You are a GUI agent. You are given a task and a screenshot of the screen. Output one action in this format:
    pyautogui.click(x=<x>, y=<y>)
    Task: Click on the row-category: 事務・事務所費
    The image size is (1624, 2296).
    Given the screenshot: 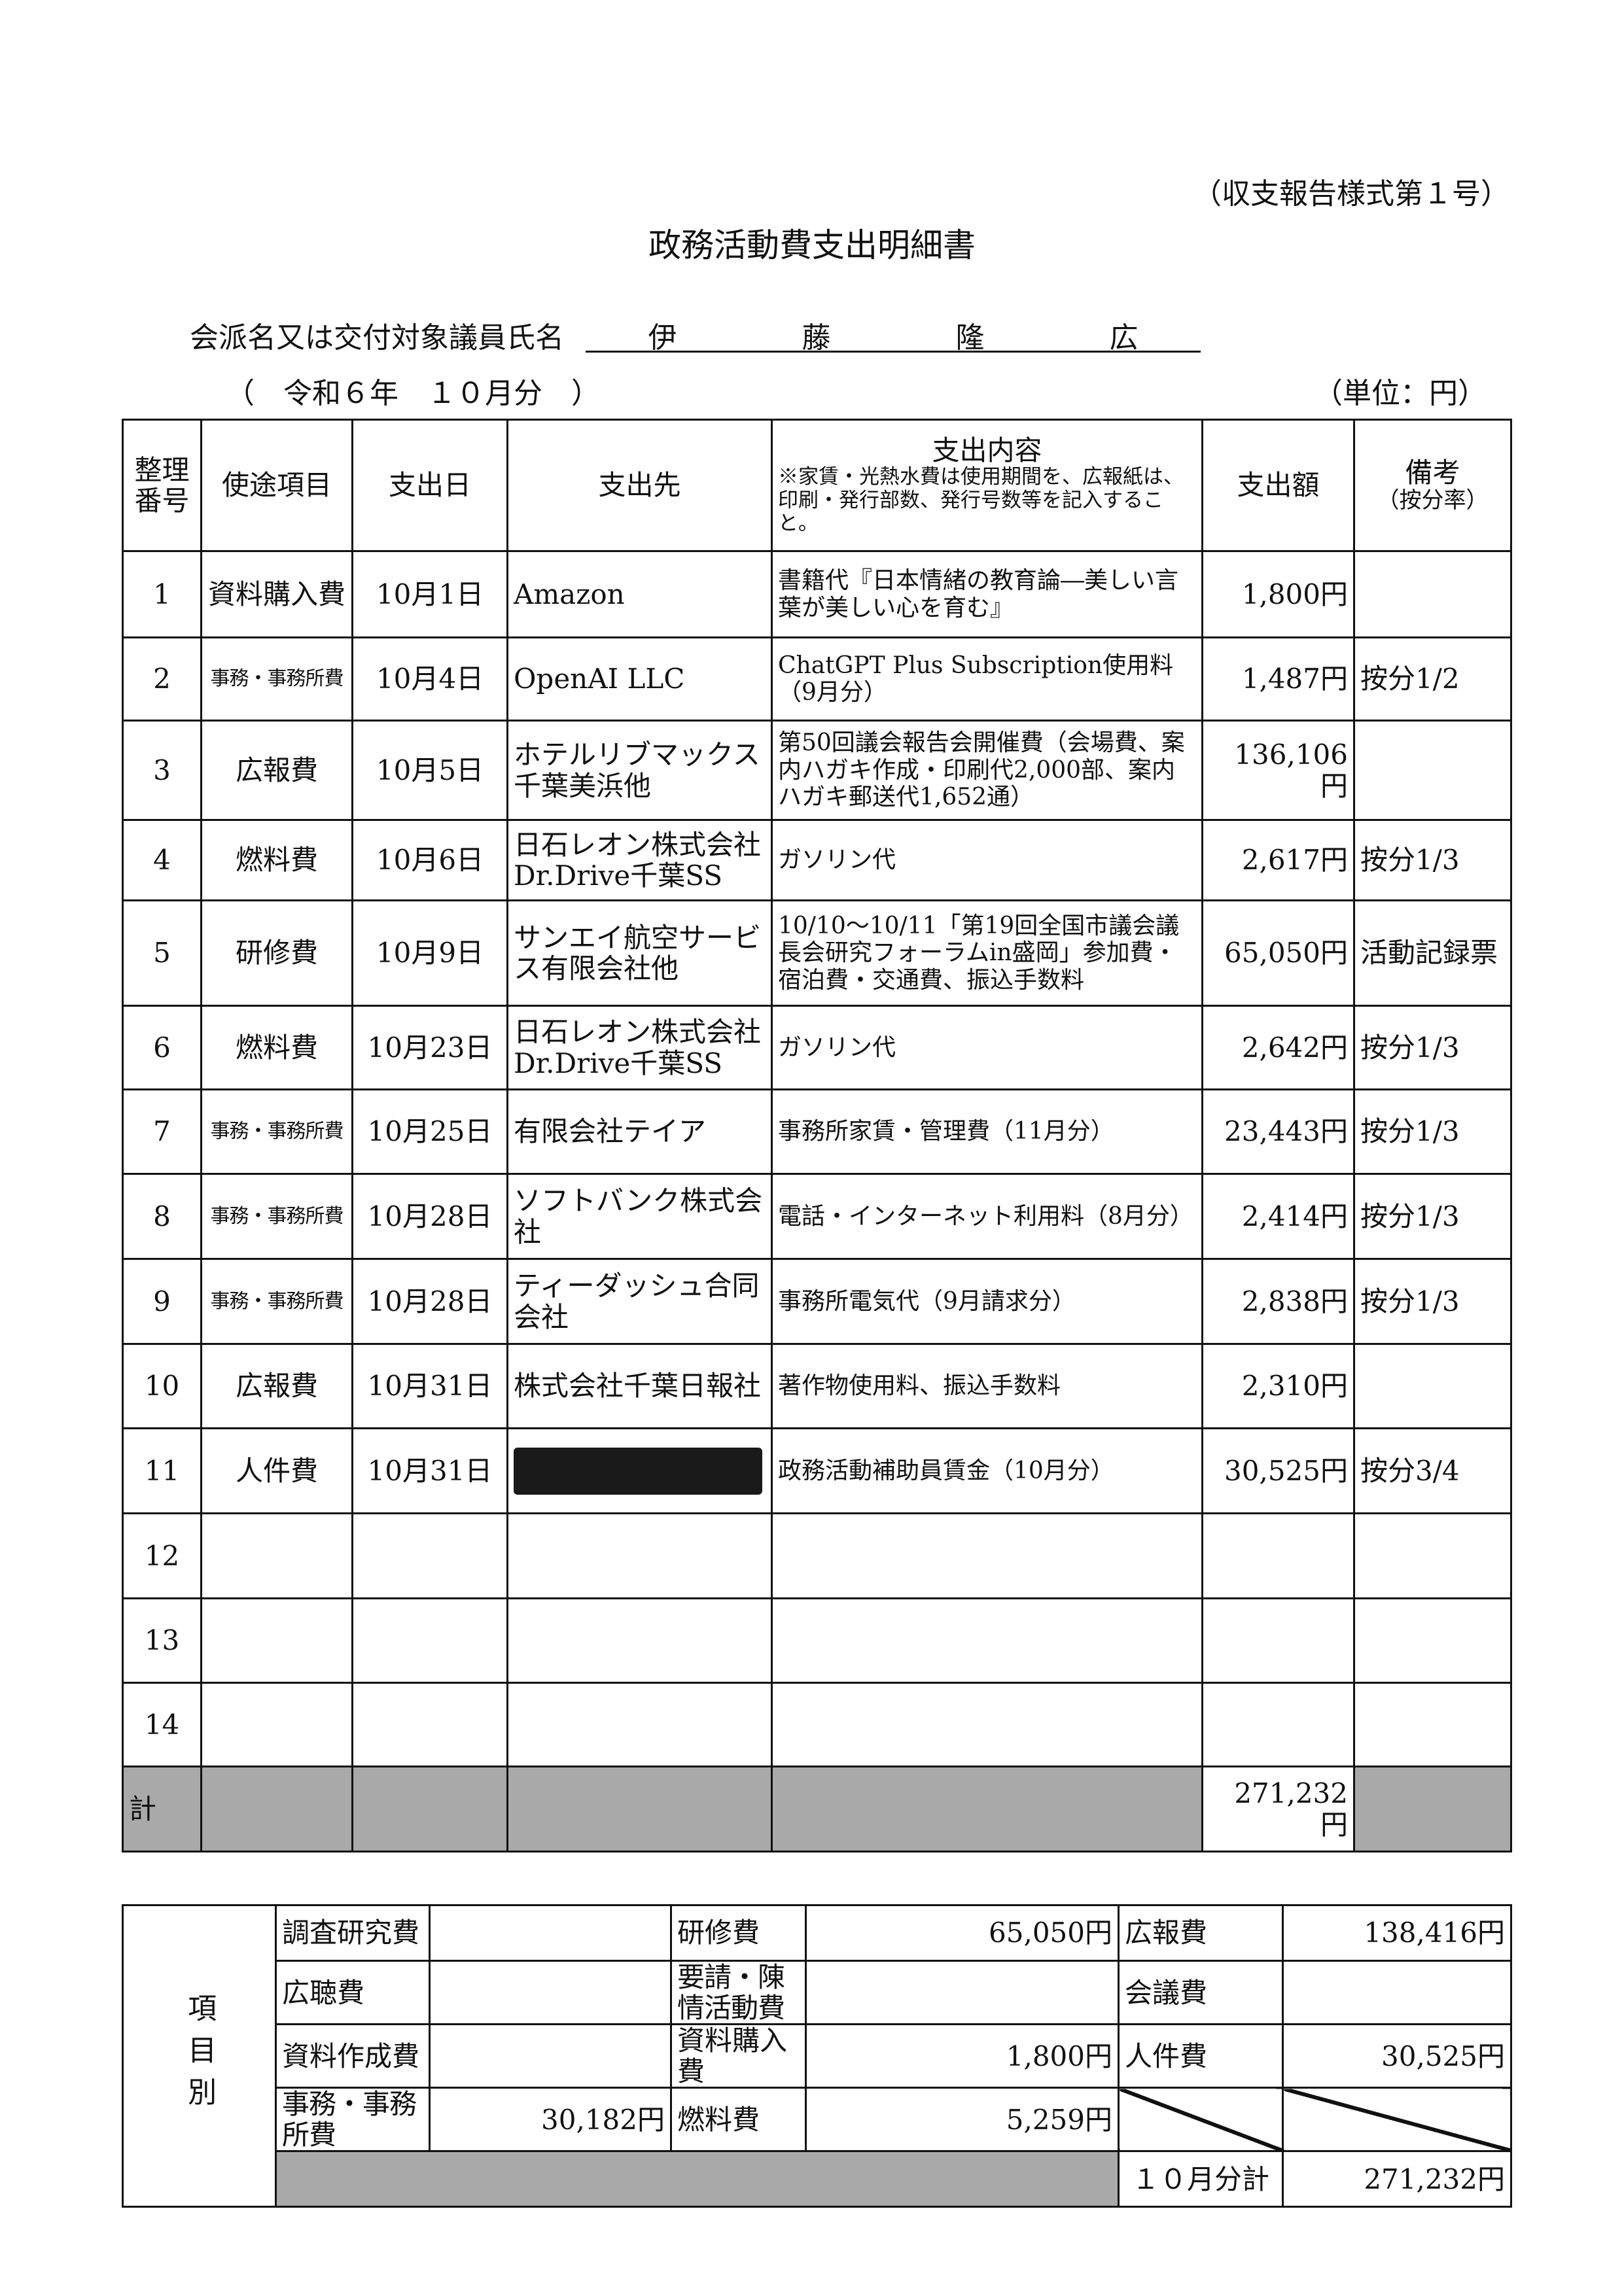 What is the action you would take?
    pyautogui.click(x=276, y=1216)
    